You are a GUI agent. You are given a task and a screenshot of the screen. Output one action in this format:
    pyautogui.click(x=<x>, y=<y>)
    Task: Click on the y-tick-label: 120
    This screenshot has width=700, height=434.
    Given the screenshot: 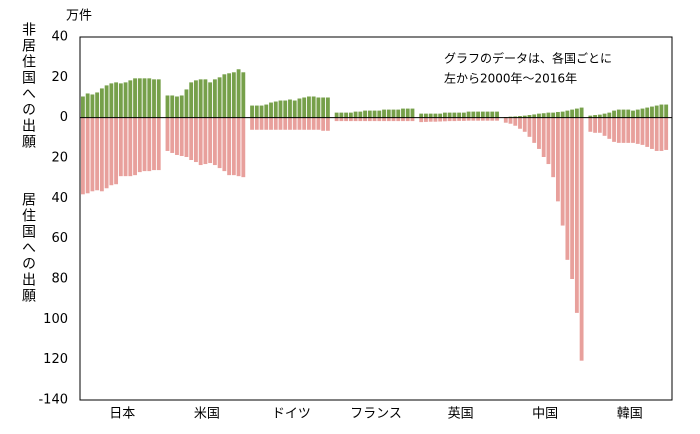 What is the action you would take?
    pyautogui.click(x=55, y=359)
    